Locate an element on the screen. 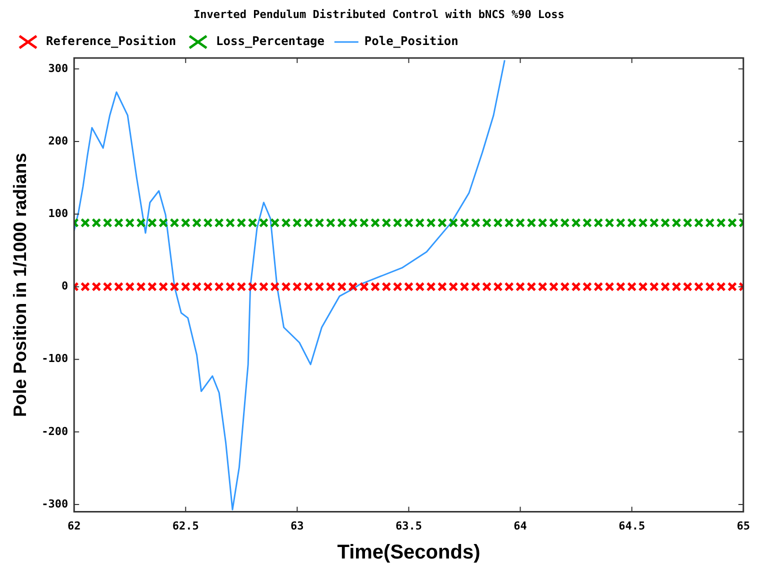 This screenshot has width=758, height=569. y-tick-label: 200 is located at coordinates (58, 141).